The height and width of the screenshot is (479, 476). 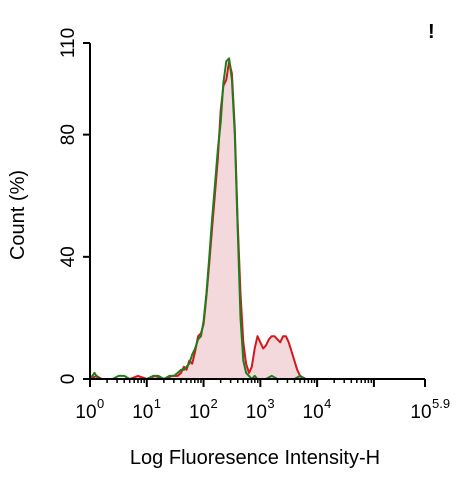 I want to click on x-tick-label: 10 0, so click(x=89, y=409).